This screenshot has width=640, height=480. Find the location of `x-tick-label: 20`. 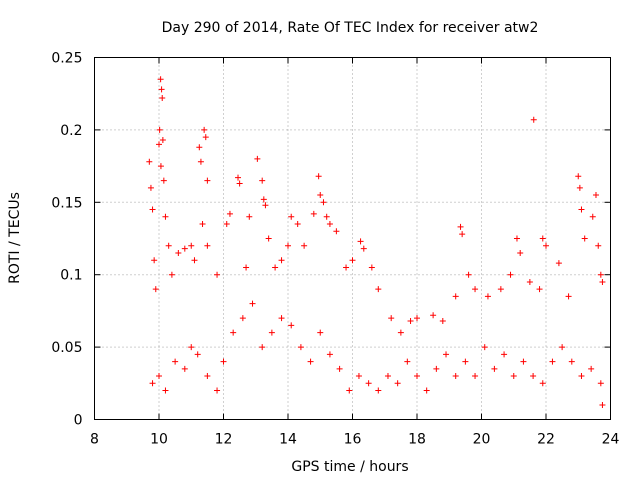

x-tick-label: 20 is located at coordinates (482, 440).